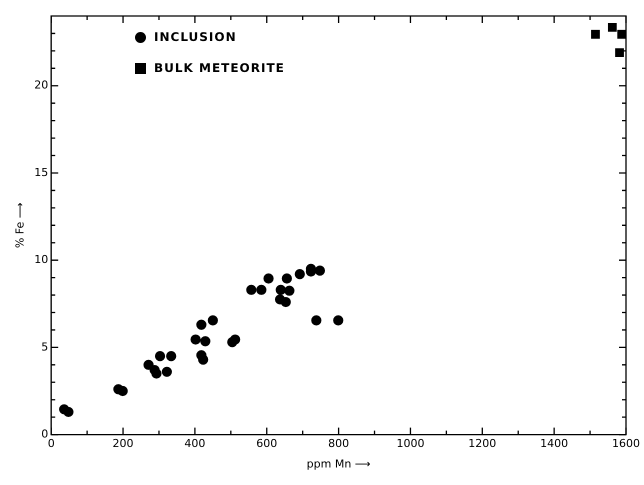 The image size is (644, 485). What do you see at coordinates (339, 443) in the screenshot?
I see `x-tick-label: 800` at bounding box center [339, 443].